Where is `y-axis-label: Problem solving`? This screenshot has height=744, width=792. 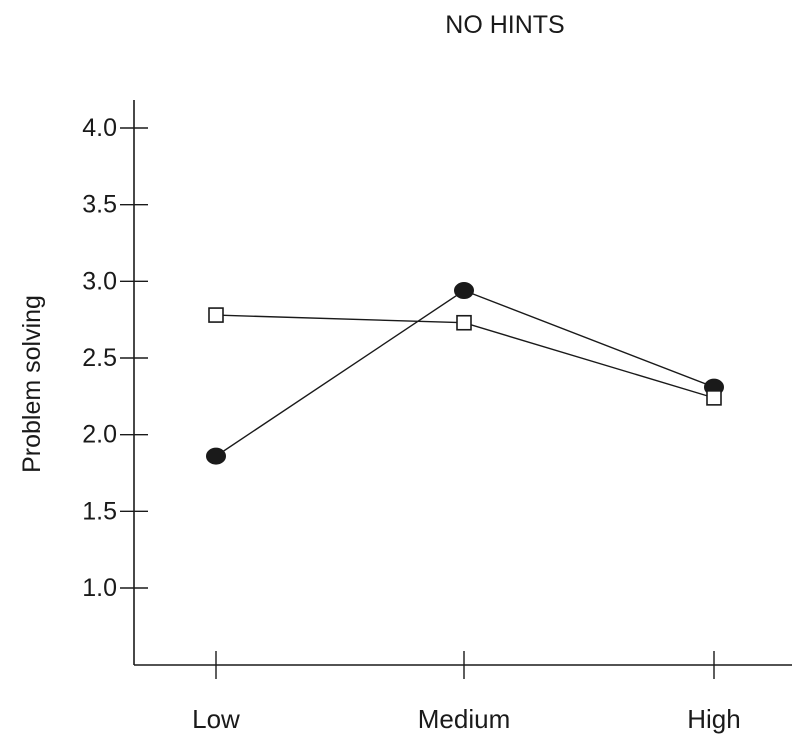 y-axis-label: Problem solving is located at coordinates (32, 384).